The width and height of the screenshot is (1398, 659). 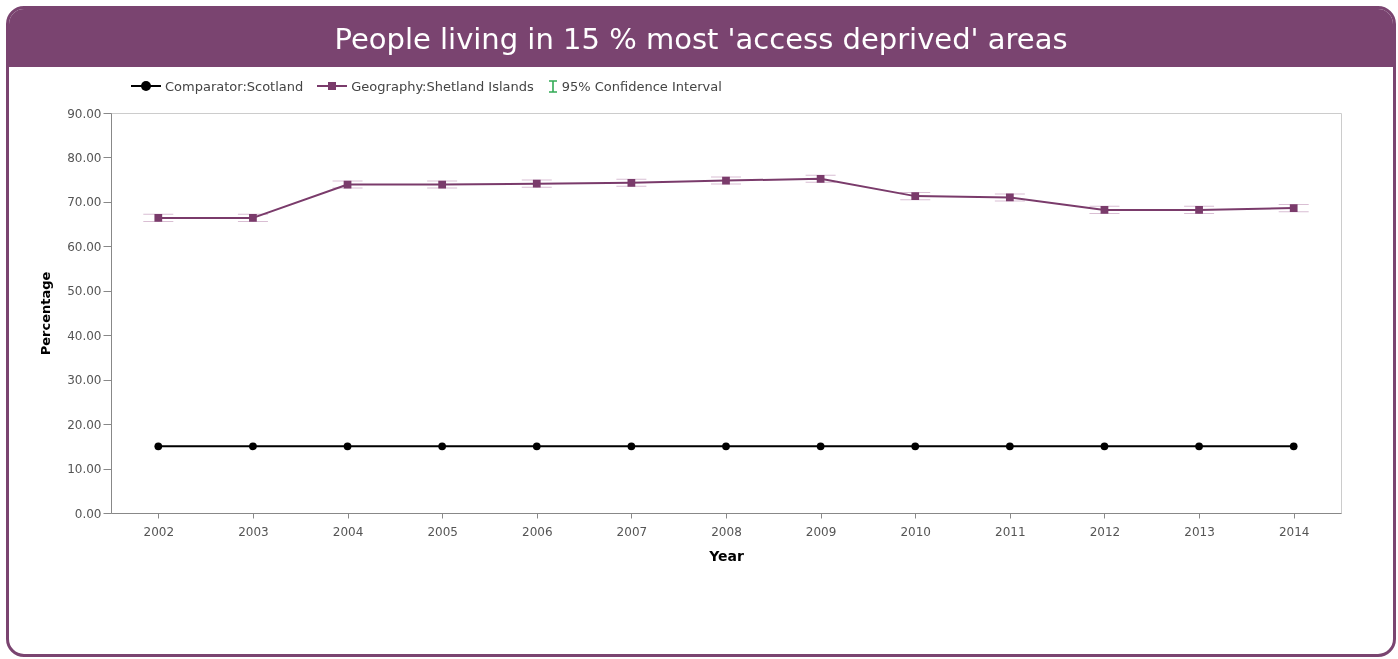 I want to click on y-tick-label: 0.00, so click(x=88, y=513).